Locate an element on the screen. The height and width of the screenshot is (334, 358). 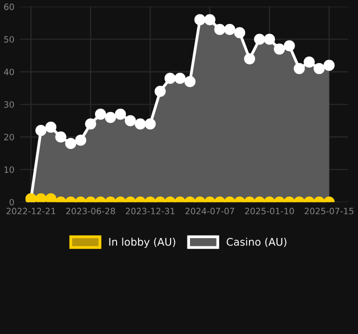
y-tick-label: 20 is located at coordinates (9, 137).